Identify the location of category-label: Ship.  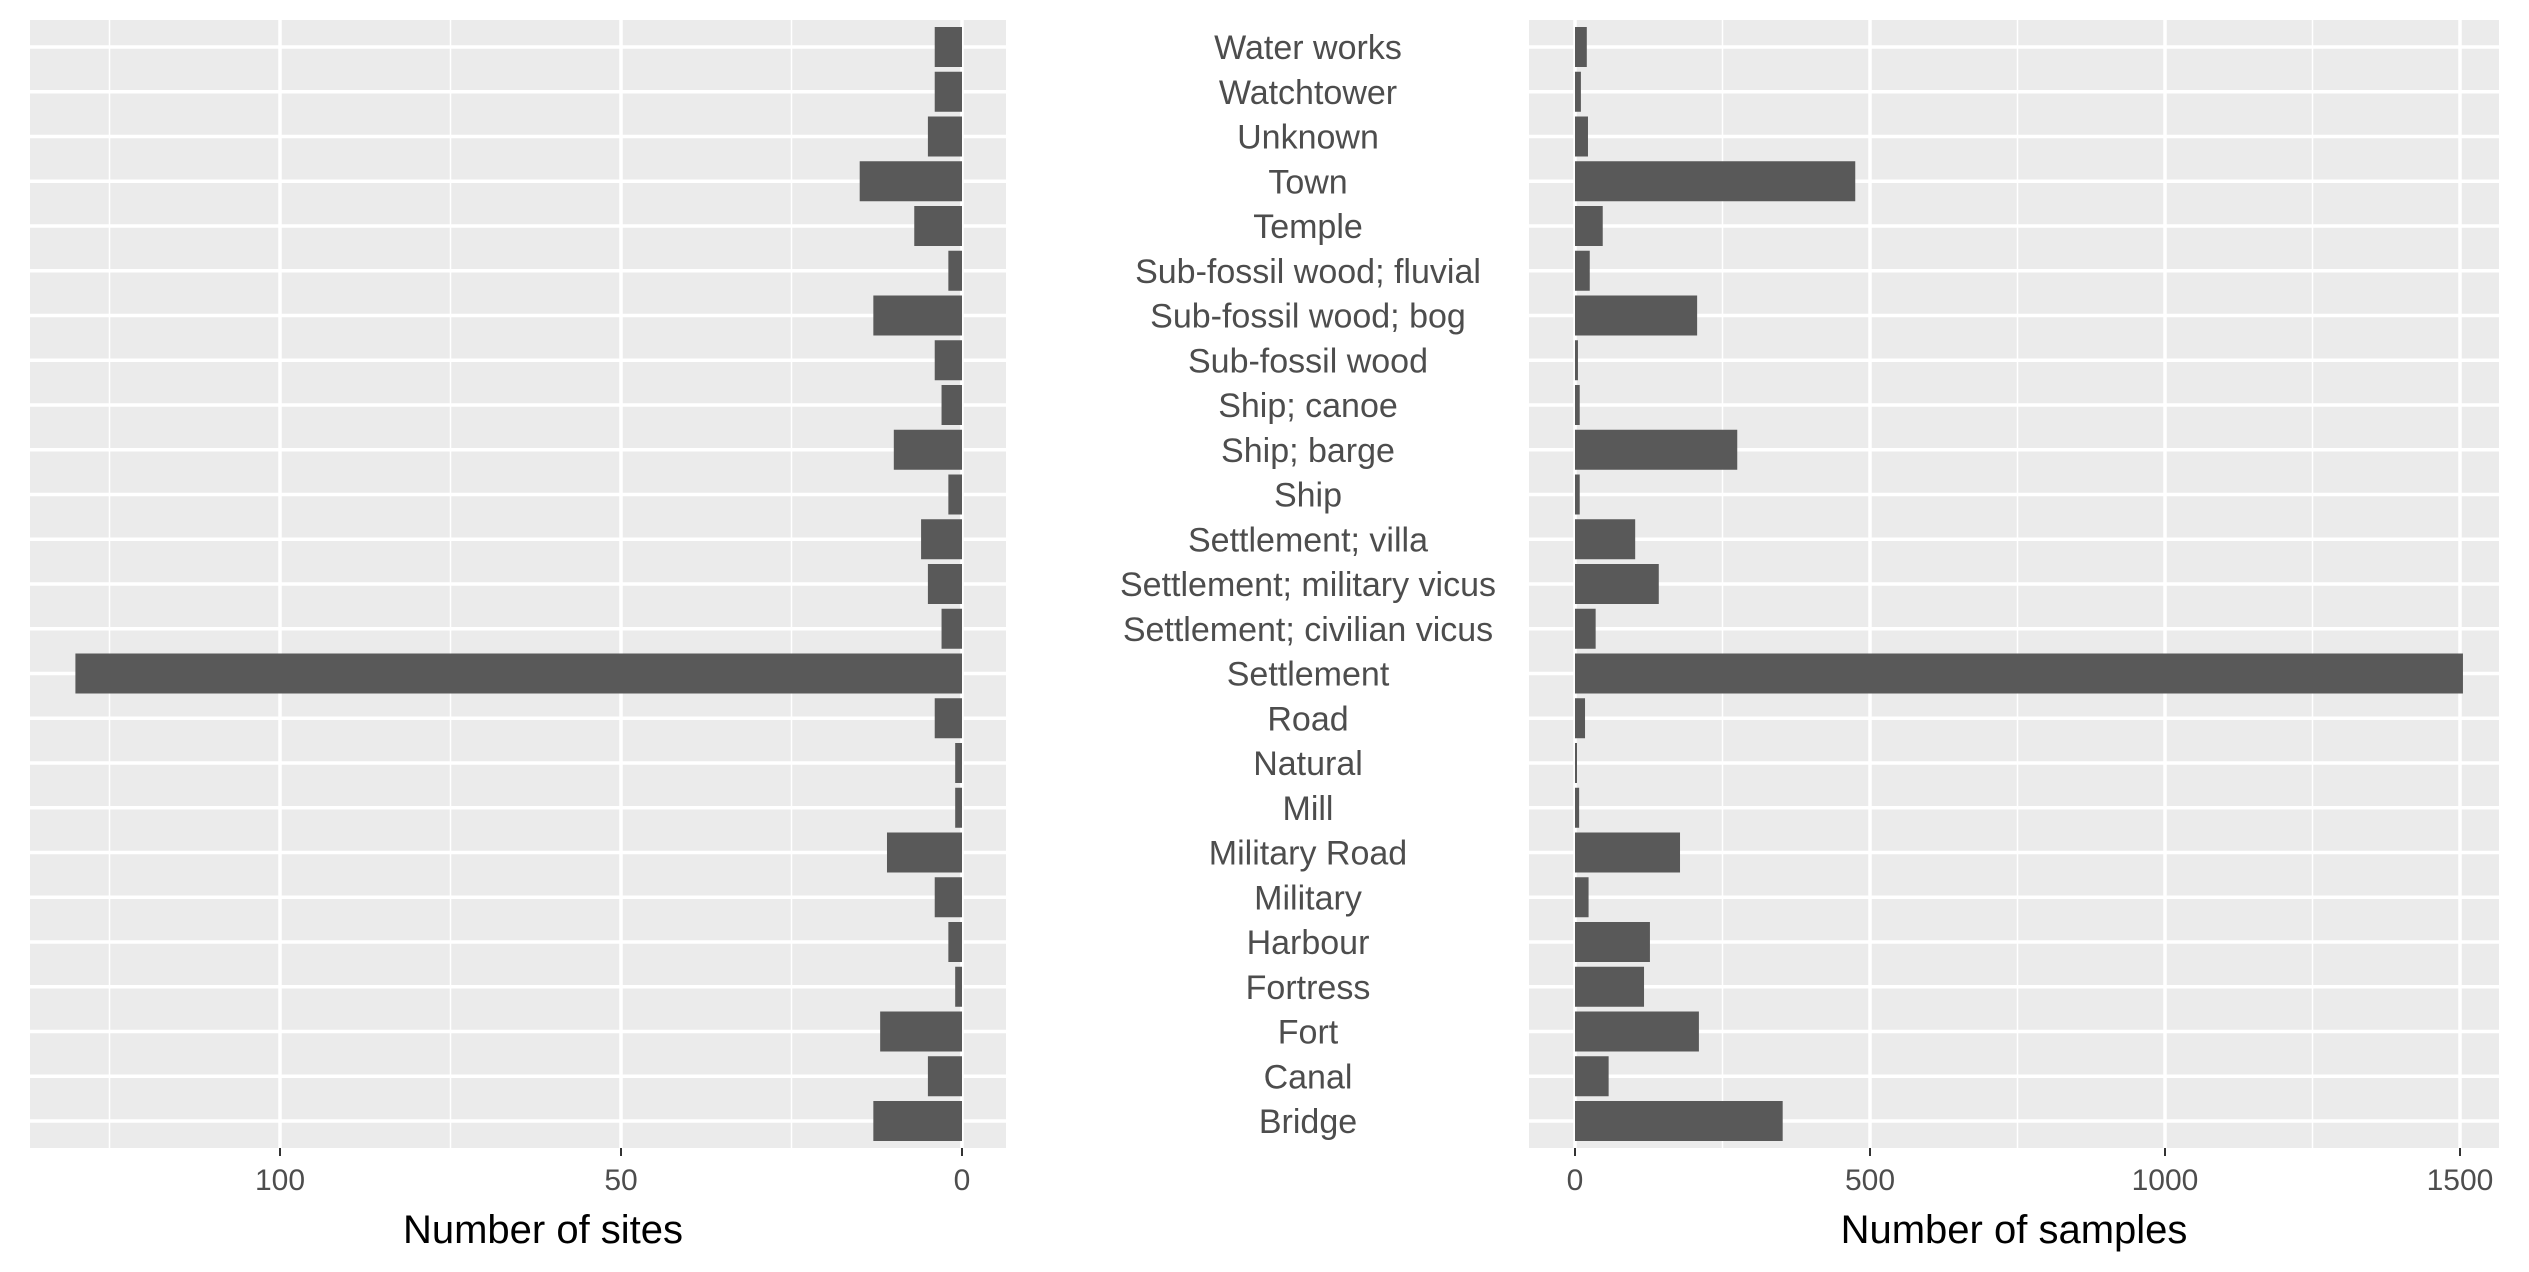
(1308, 496).